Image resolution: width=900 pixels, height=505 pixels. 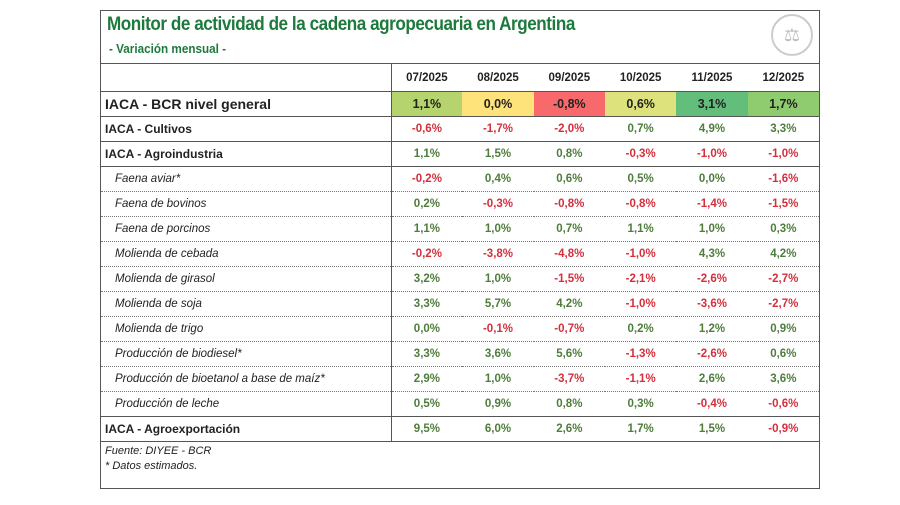 What do you see at coordinates (569, 329) in the screenshot?
I see `value-cell: -0,7%` at bounding box center [569, 329].